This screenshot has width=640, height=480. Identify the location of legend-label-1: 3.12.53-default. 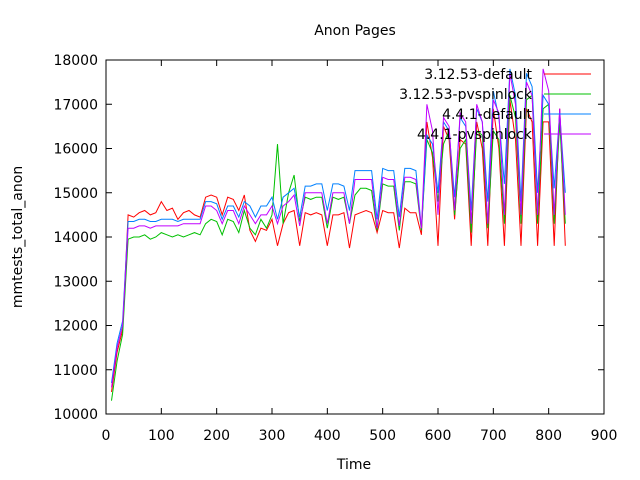
(478, 75).